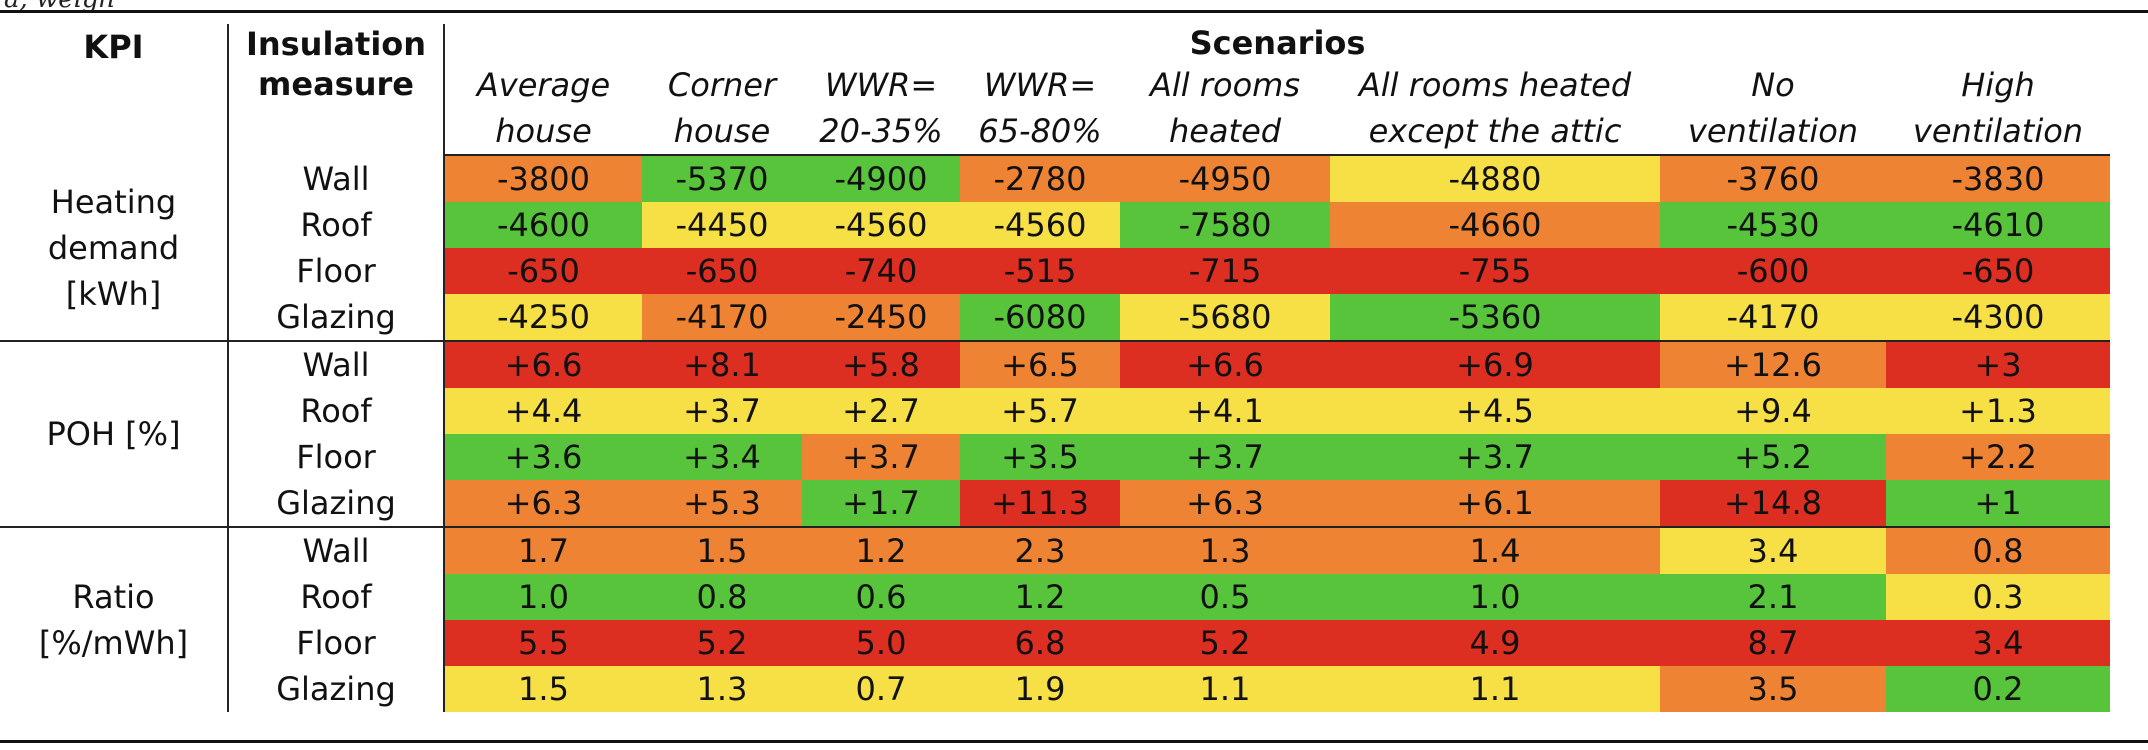  Describe the element at coordinates (1773, 178) in the screenshot. I see `value-cell: -3760` at that location.